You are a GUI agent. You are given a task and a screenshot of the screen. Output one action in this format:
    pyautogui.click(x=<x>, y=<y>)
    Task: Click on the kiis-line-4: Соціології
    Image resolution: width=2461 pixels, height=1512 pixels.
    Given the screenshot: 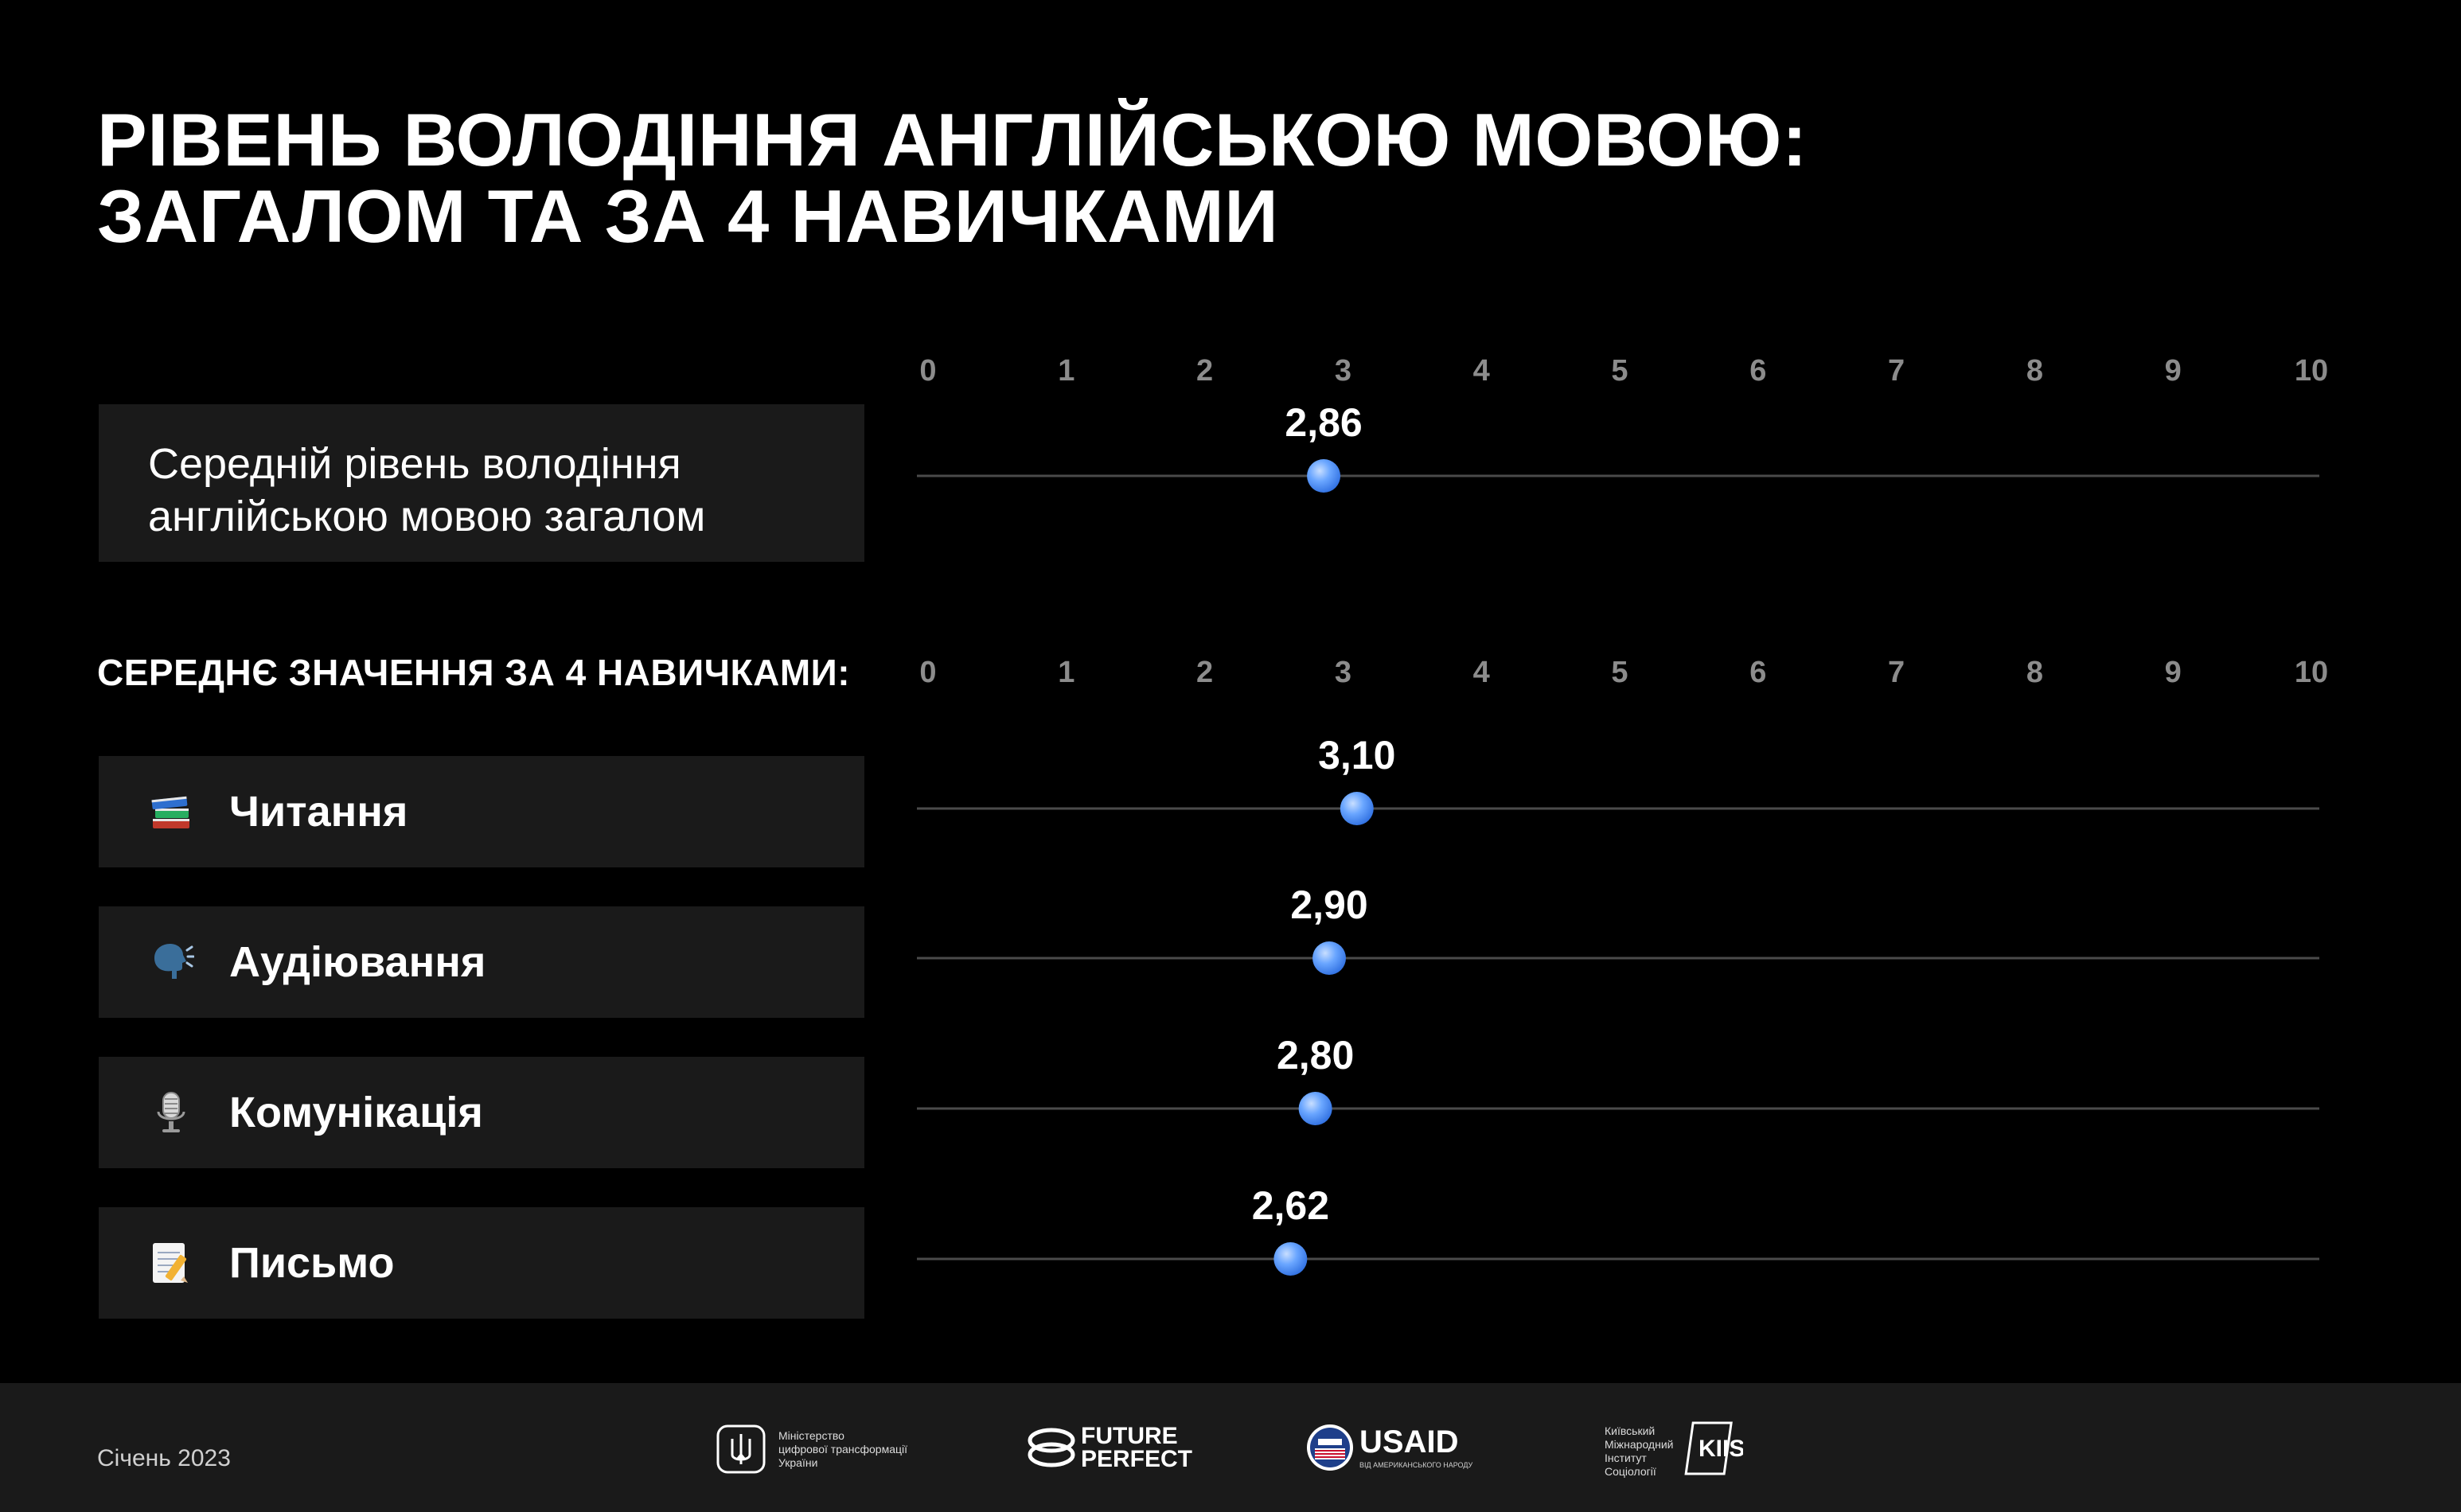 What is the action you would take?
    pyautogui.click(x=1630, y=1471)
    